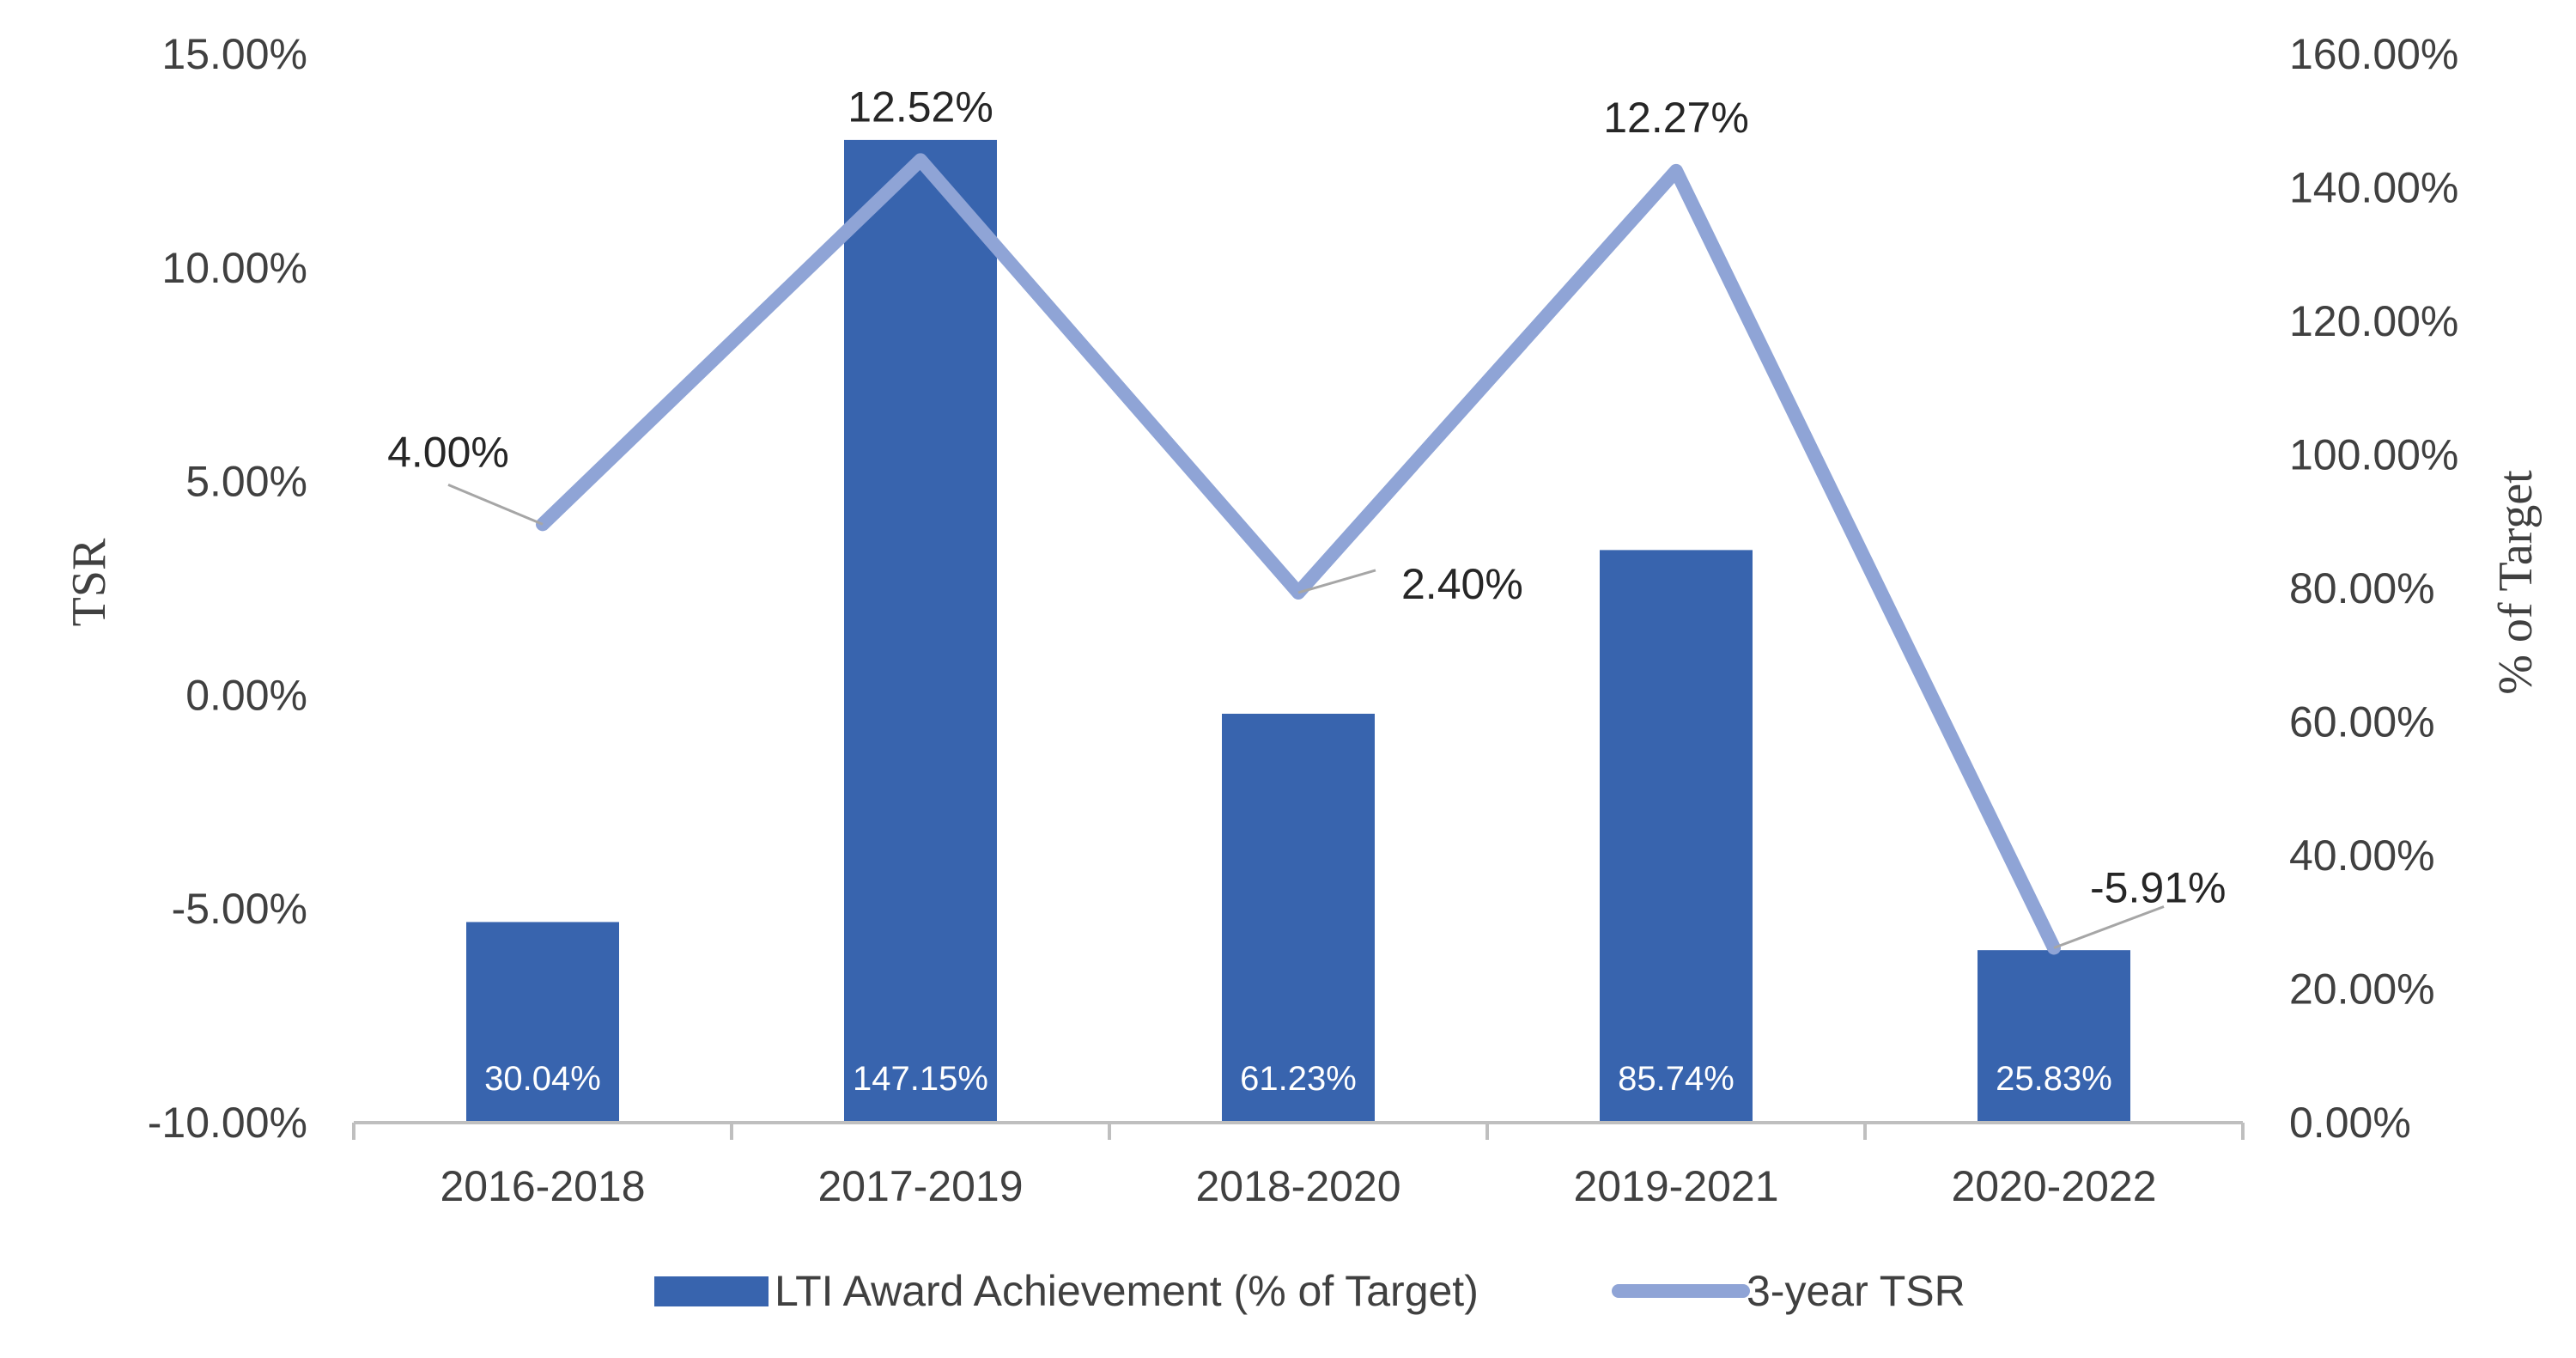  Describe the element at coordinates (2158, 887) in the screenshot. I see `line-value-label: -5.91%` at that location.